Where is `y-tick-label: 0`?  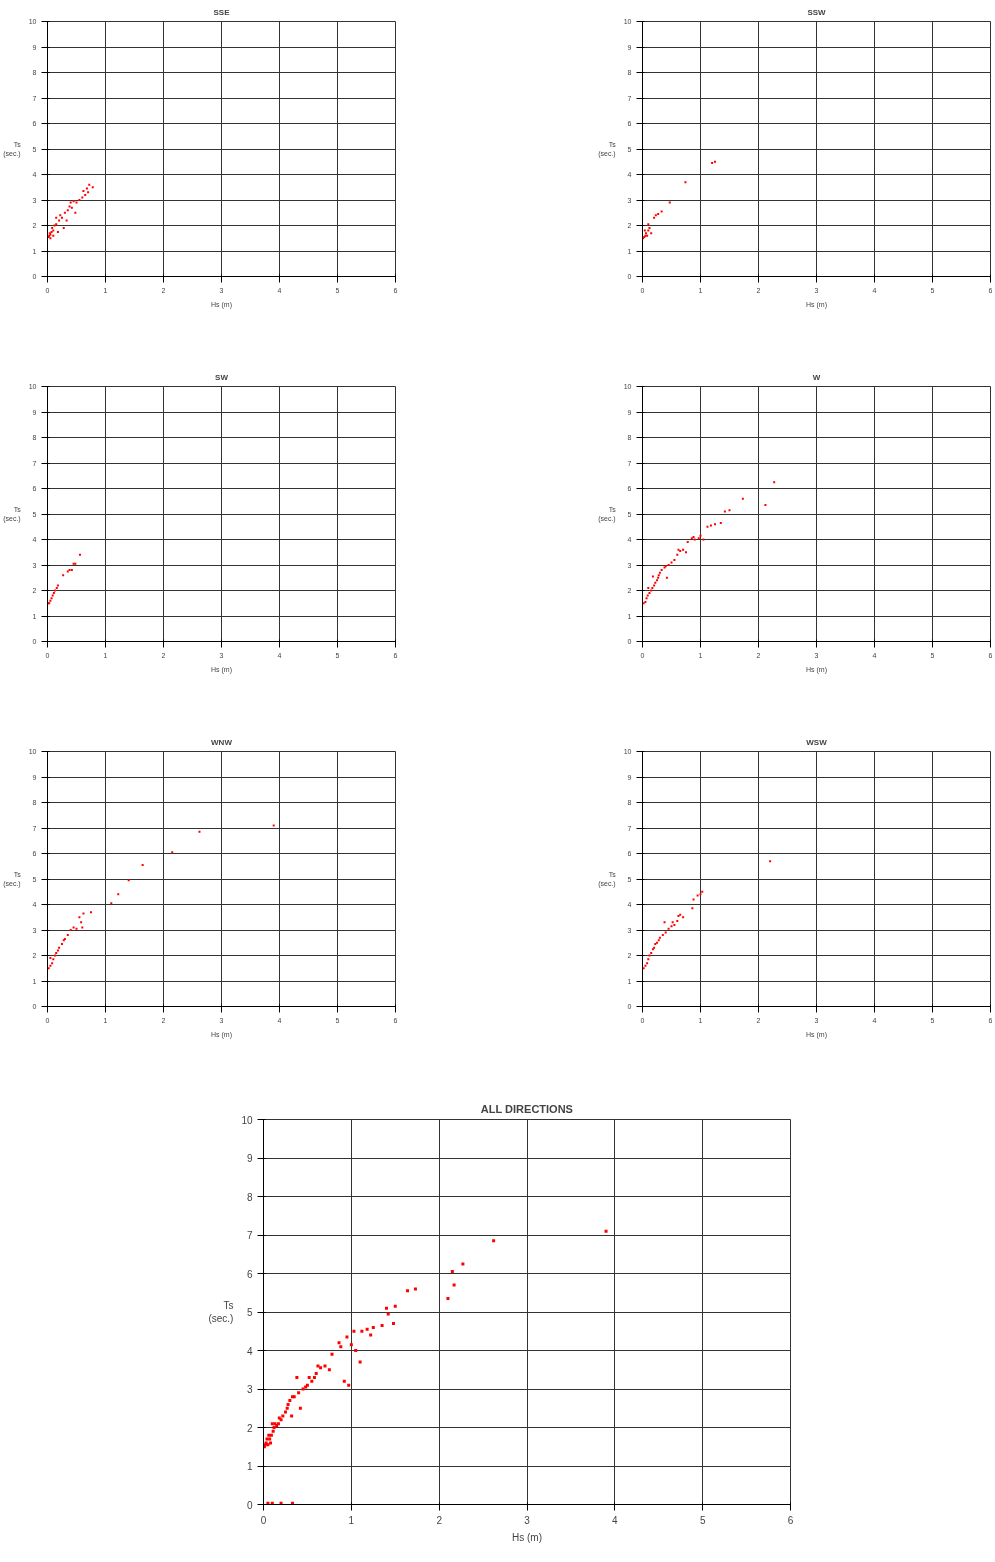 y-tick-label: 0 is located at coordinates (249, 1505).